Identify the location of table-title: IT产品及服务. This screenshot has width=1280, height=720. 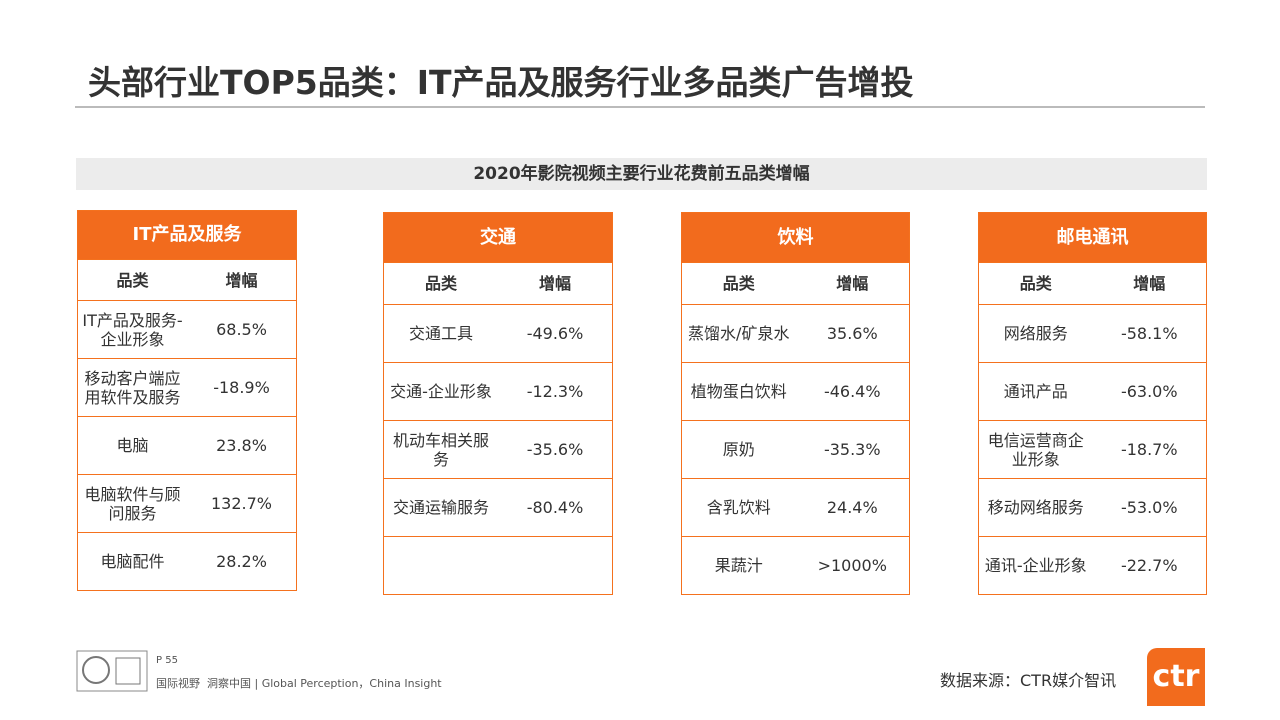
(187, 235).